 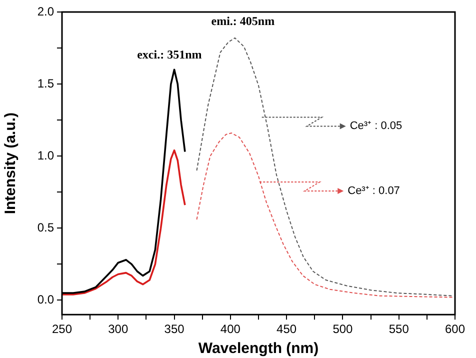 What do you see at coordinates (45, 83) in the screenshot?
I see `y-tick-label: 1.5` at bounding box center [45, 83].